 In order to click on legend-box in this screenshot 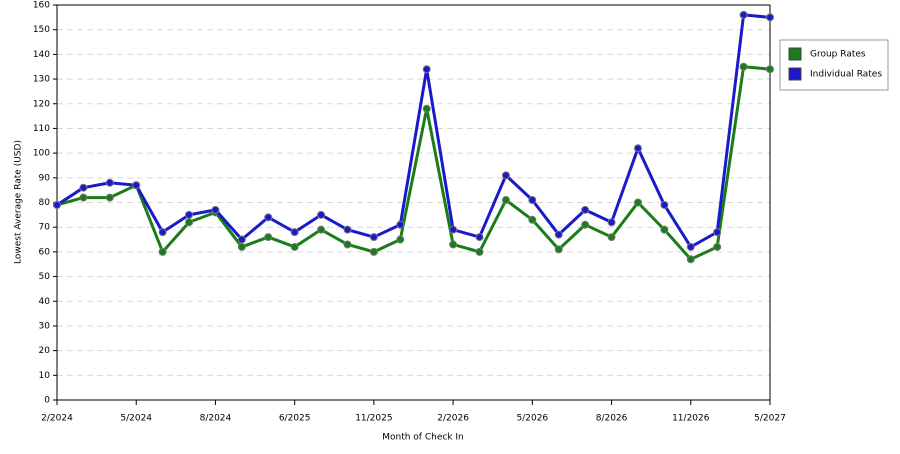, I will do `click(834, 65)`.